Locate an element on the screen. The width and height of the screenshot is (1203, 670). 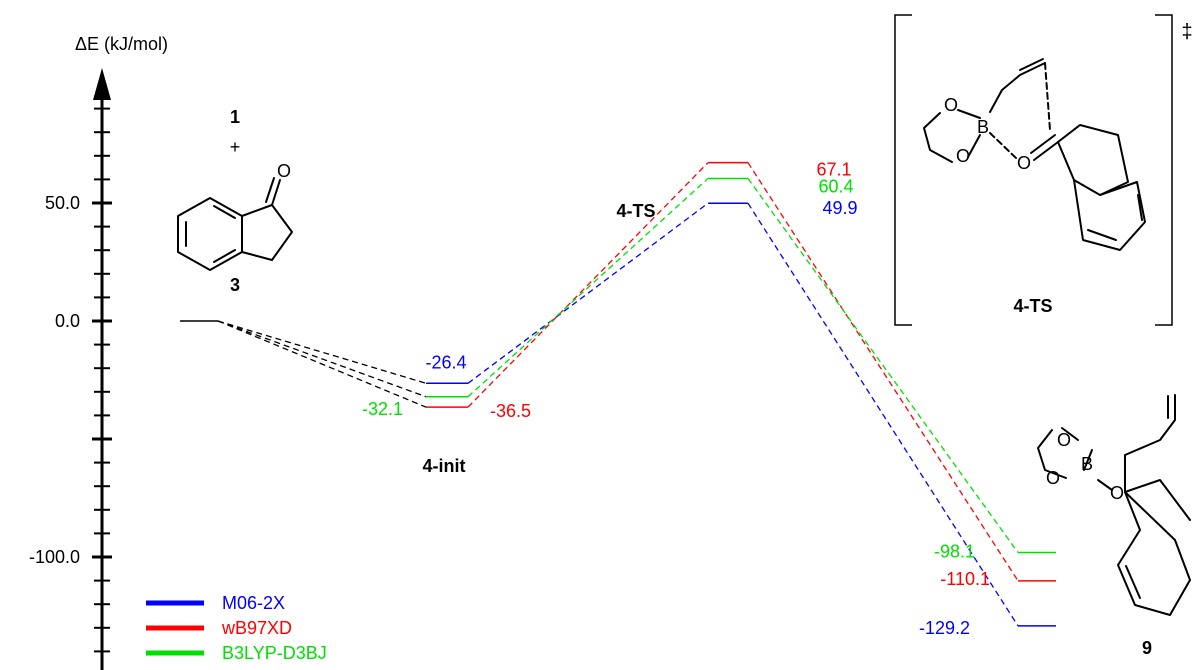
value-label-m06-2x: -129.2 is located at coordinates (944, 628).